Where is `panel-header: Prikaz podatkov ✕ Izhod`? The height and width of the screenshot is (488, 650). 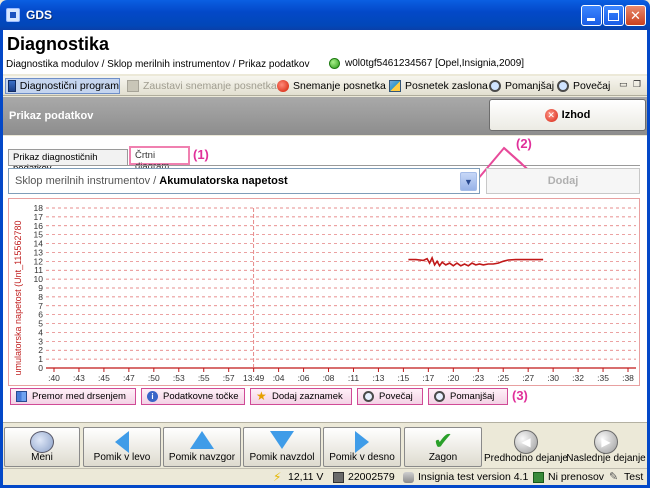
panel-header: Prikaz podatkov ✕ Izhod is located at coordinates (325, 116).